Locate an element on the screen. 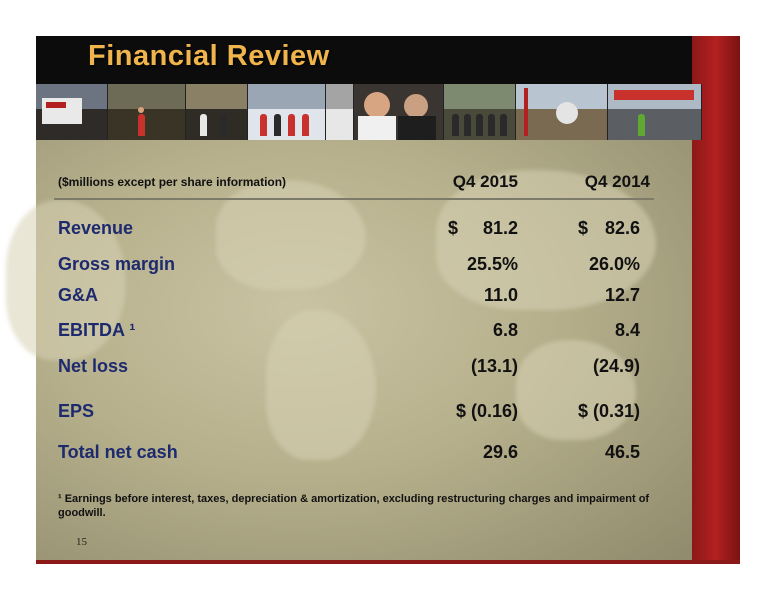  value-q4-2015: $ (0.16) is located at coordinates (486, 411).